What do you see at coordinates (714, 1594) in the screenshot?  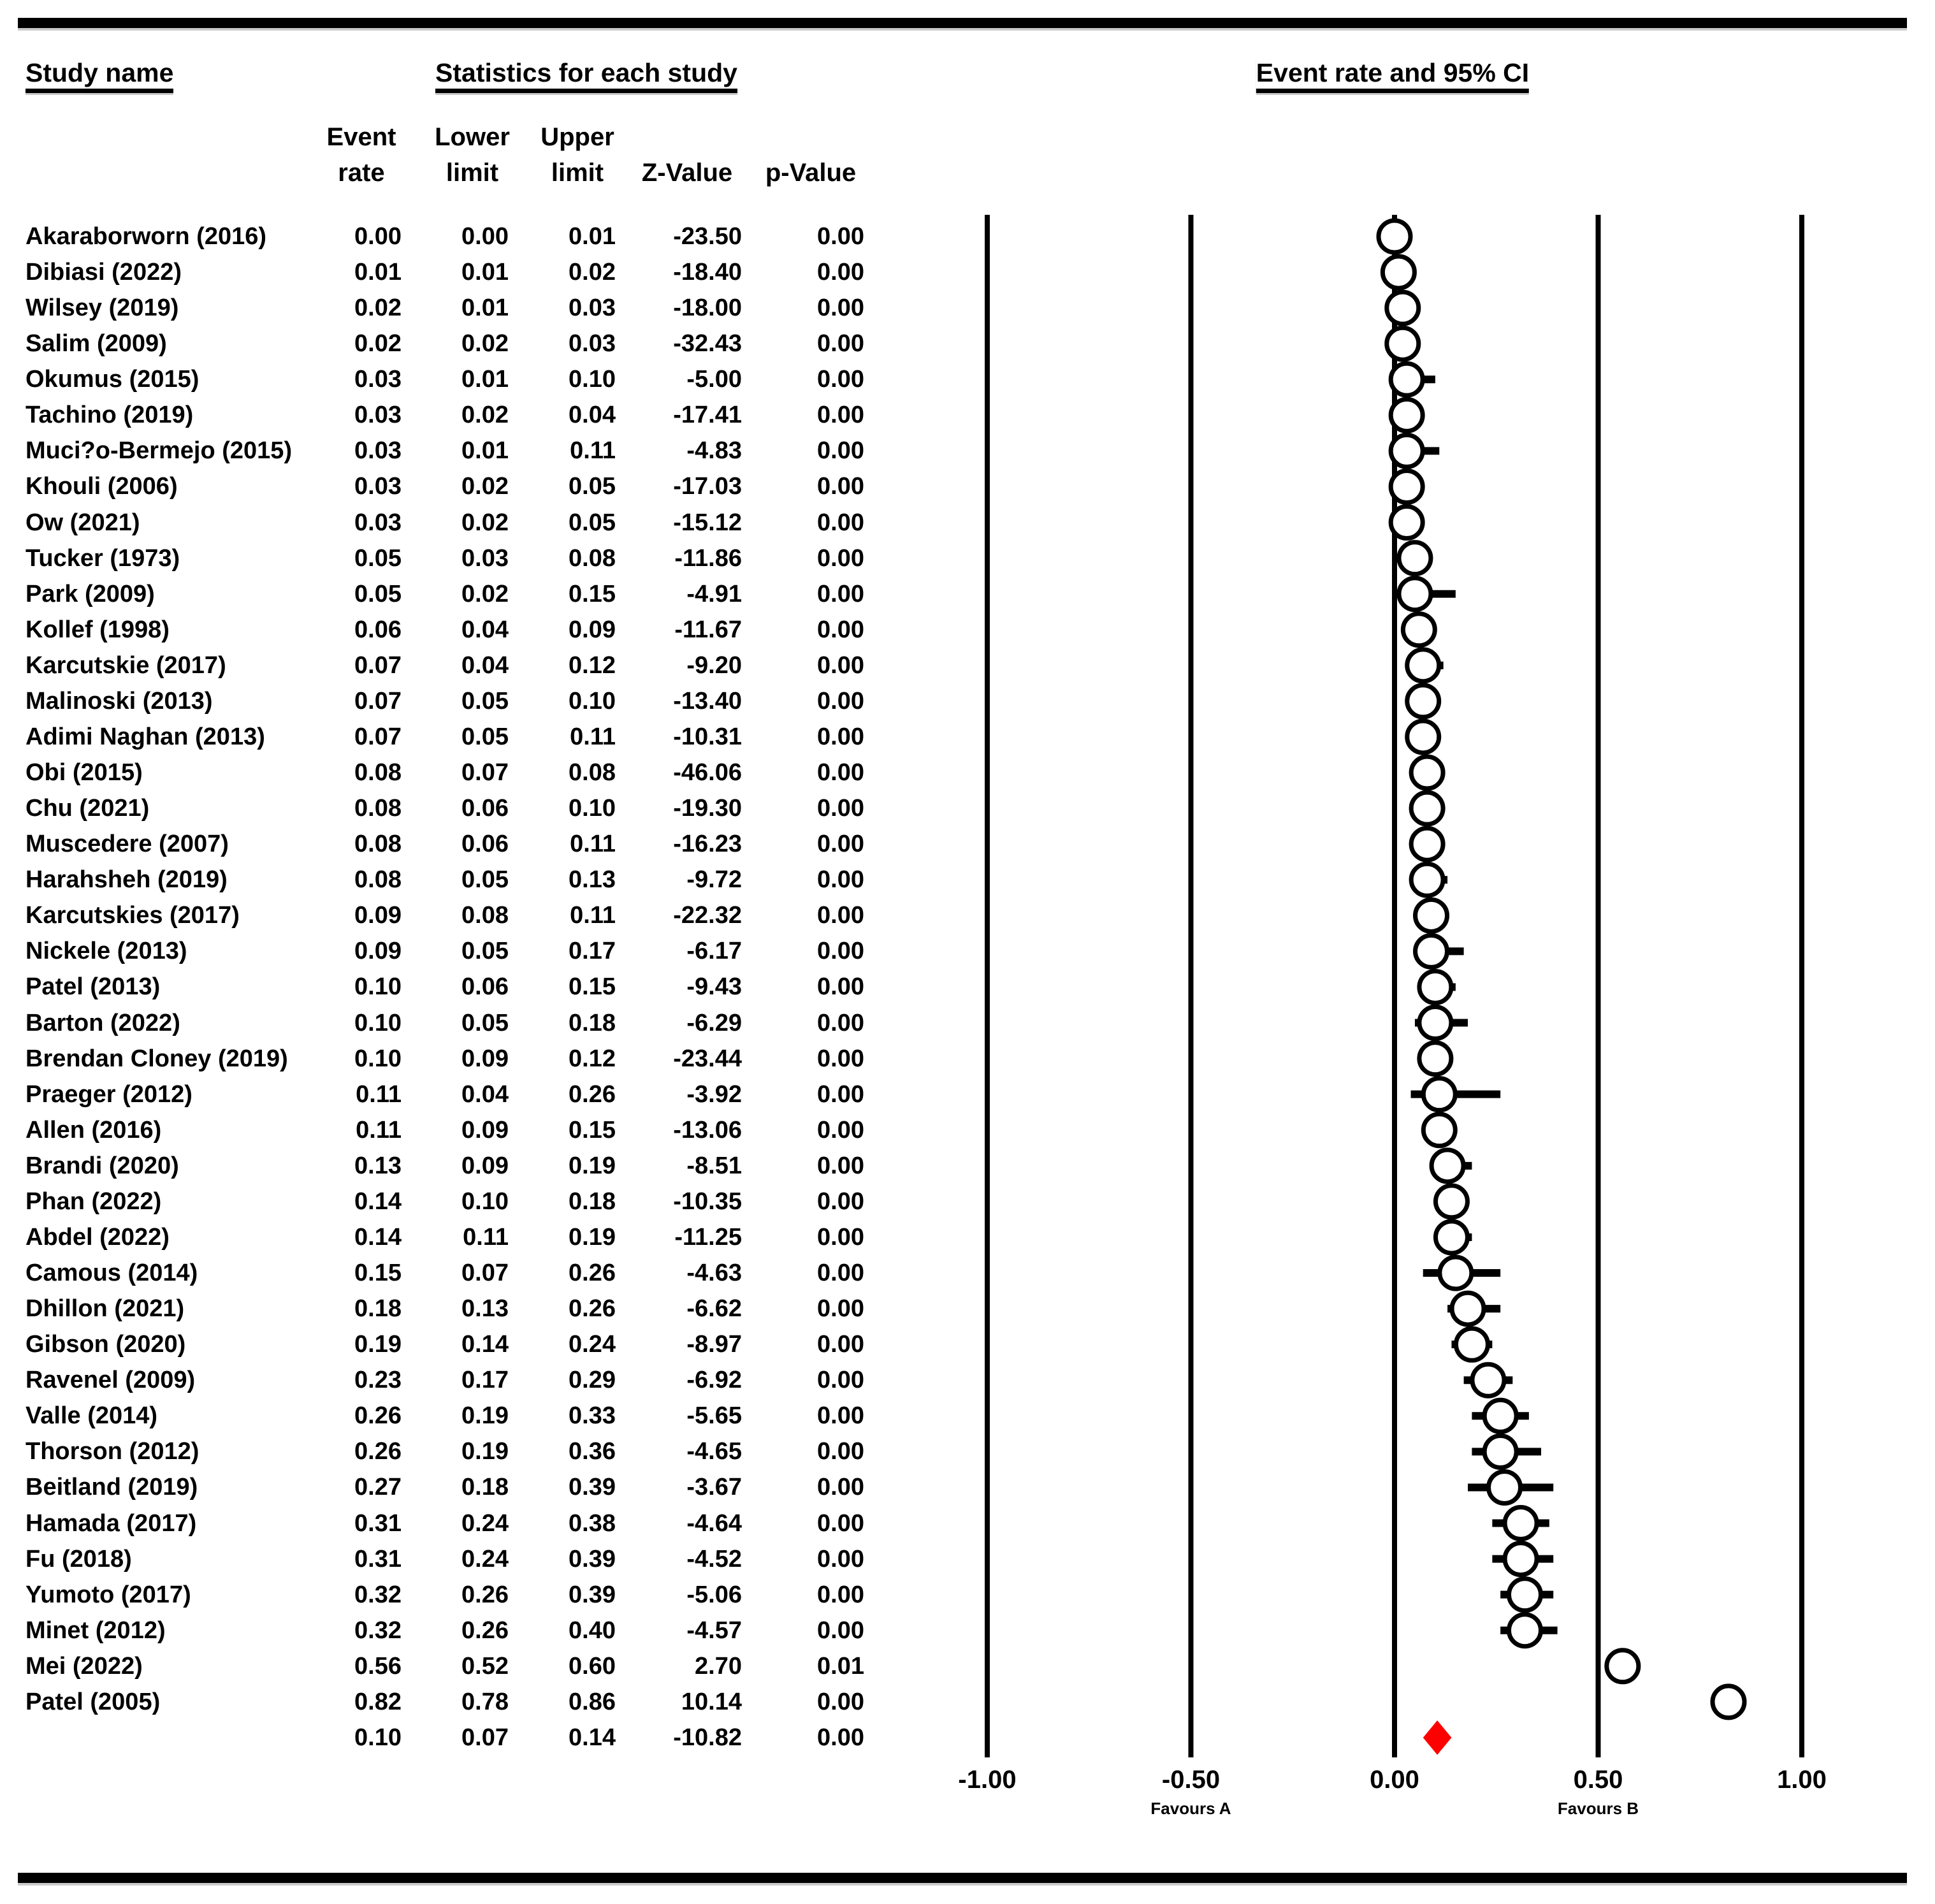 I see `z-value-cell: -5.06` at bounding box center [714, 1594].